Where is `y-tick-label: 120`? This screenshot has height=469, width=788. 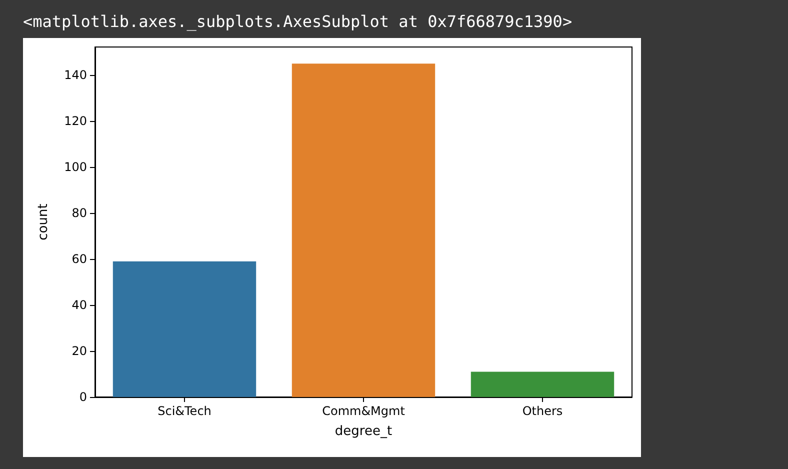
y-tick-label: 120 is located at coordinates (75, 121).